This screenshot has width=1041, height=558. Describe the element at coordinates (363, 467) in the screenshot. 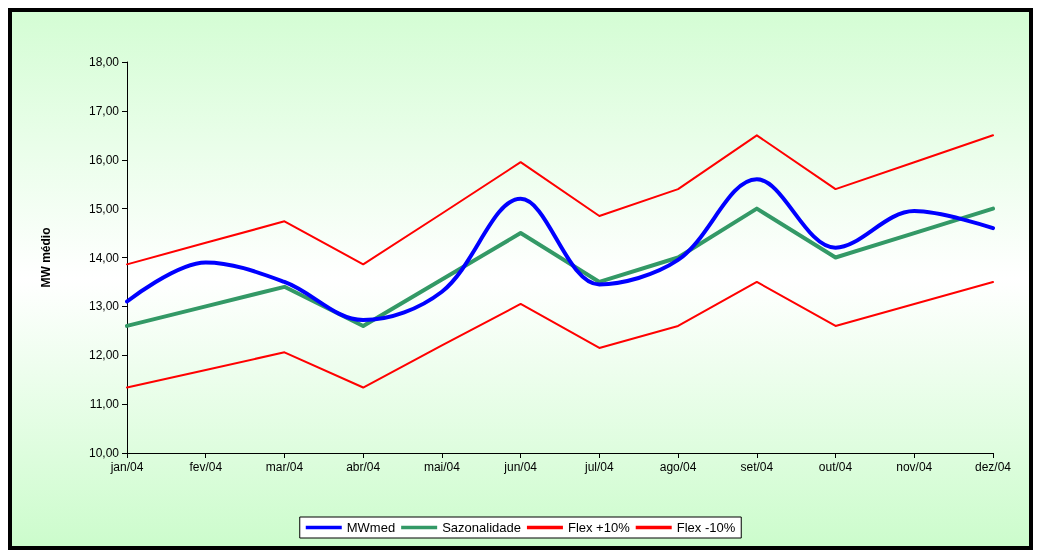

I see `x-tick-label: abr/04` at that location.